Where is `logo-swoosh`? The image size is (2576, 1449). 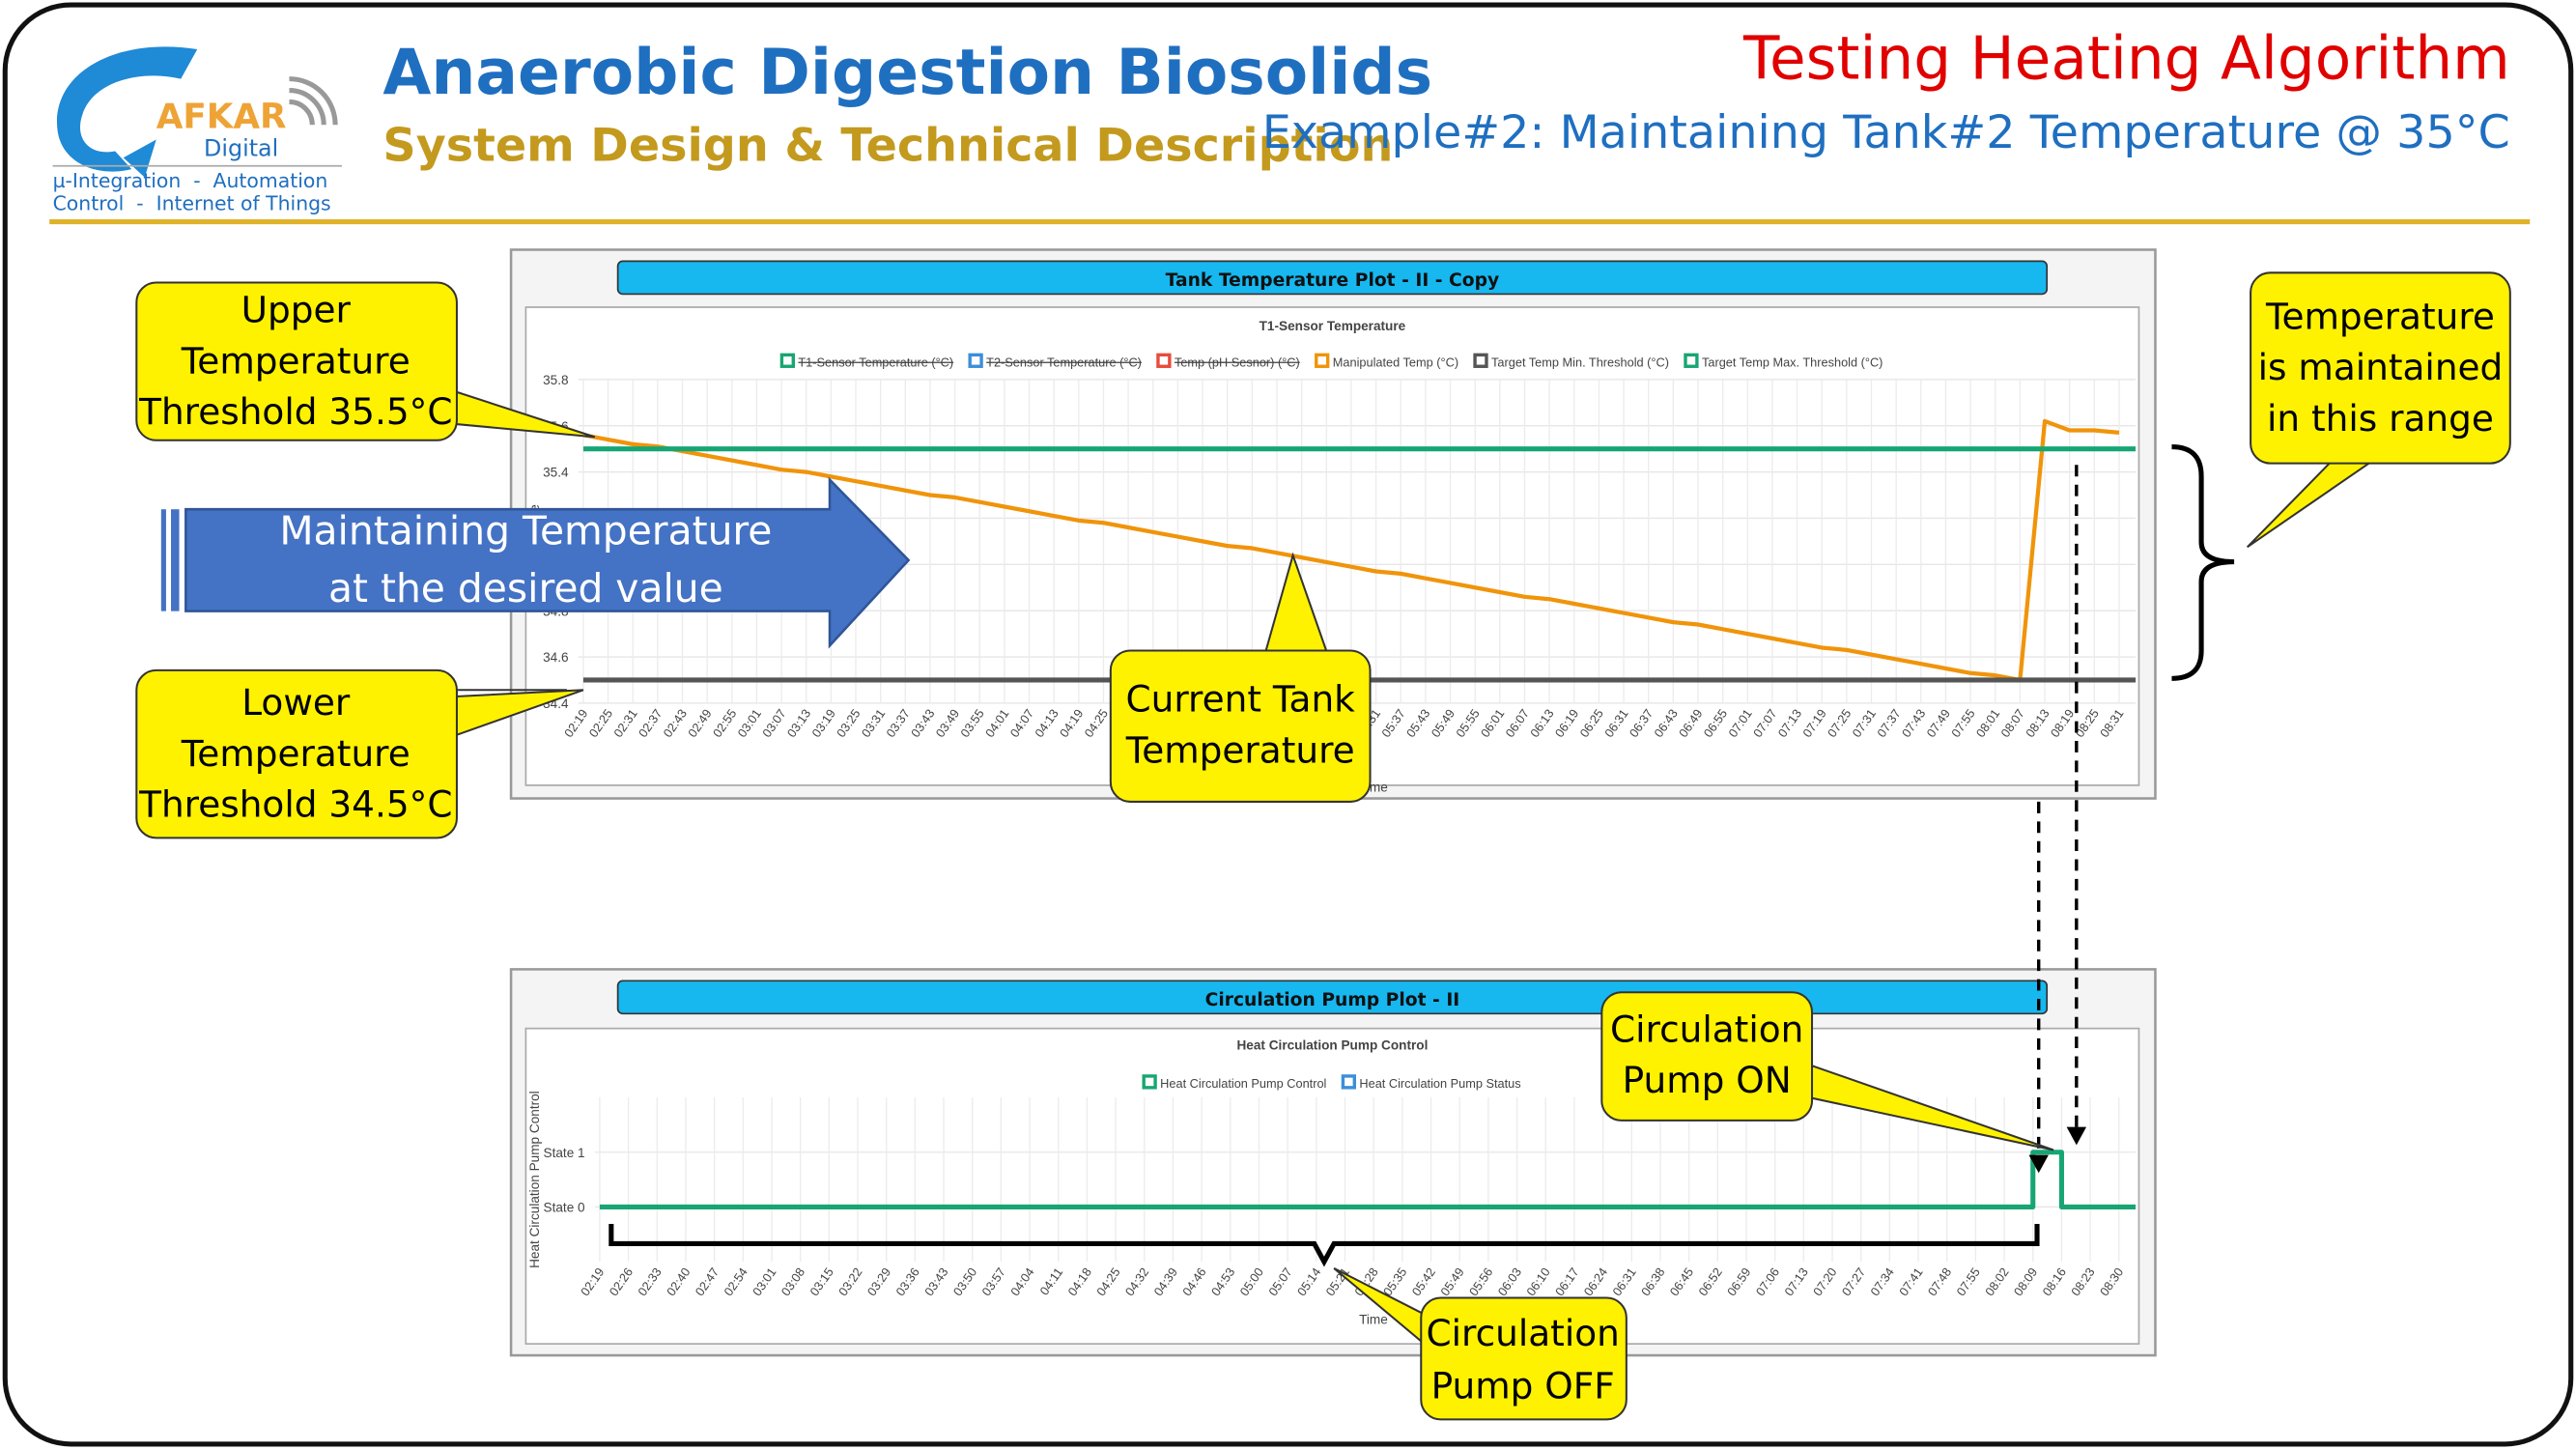 logo-swoosh is located at coordinates (127, 109).